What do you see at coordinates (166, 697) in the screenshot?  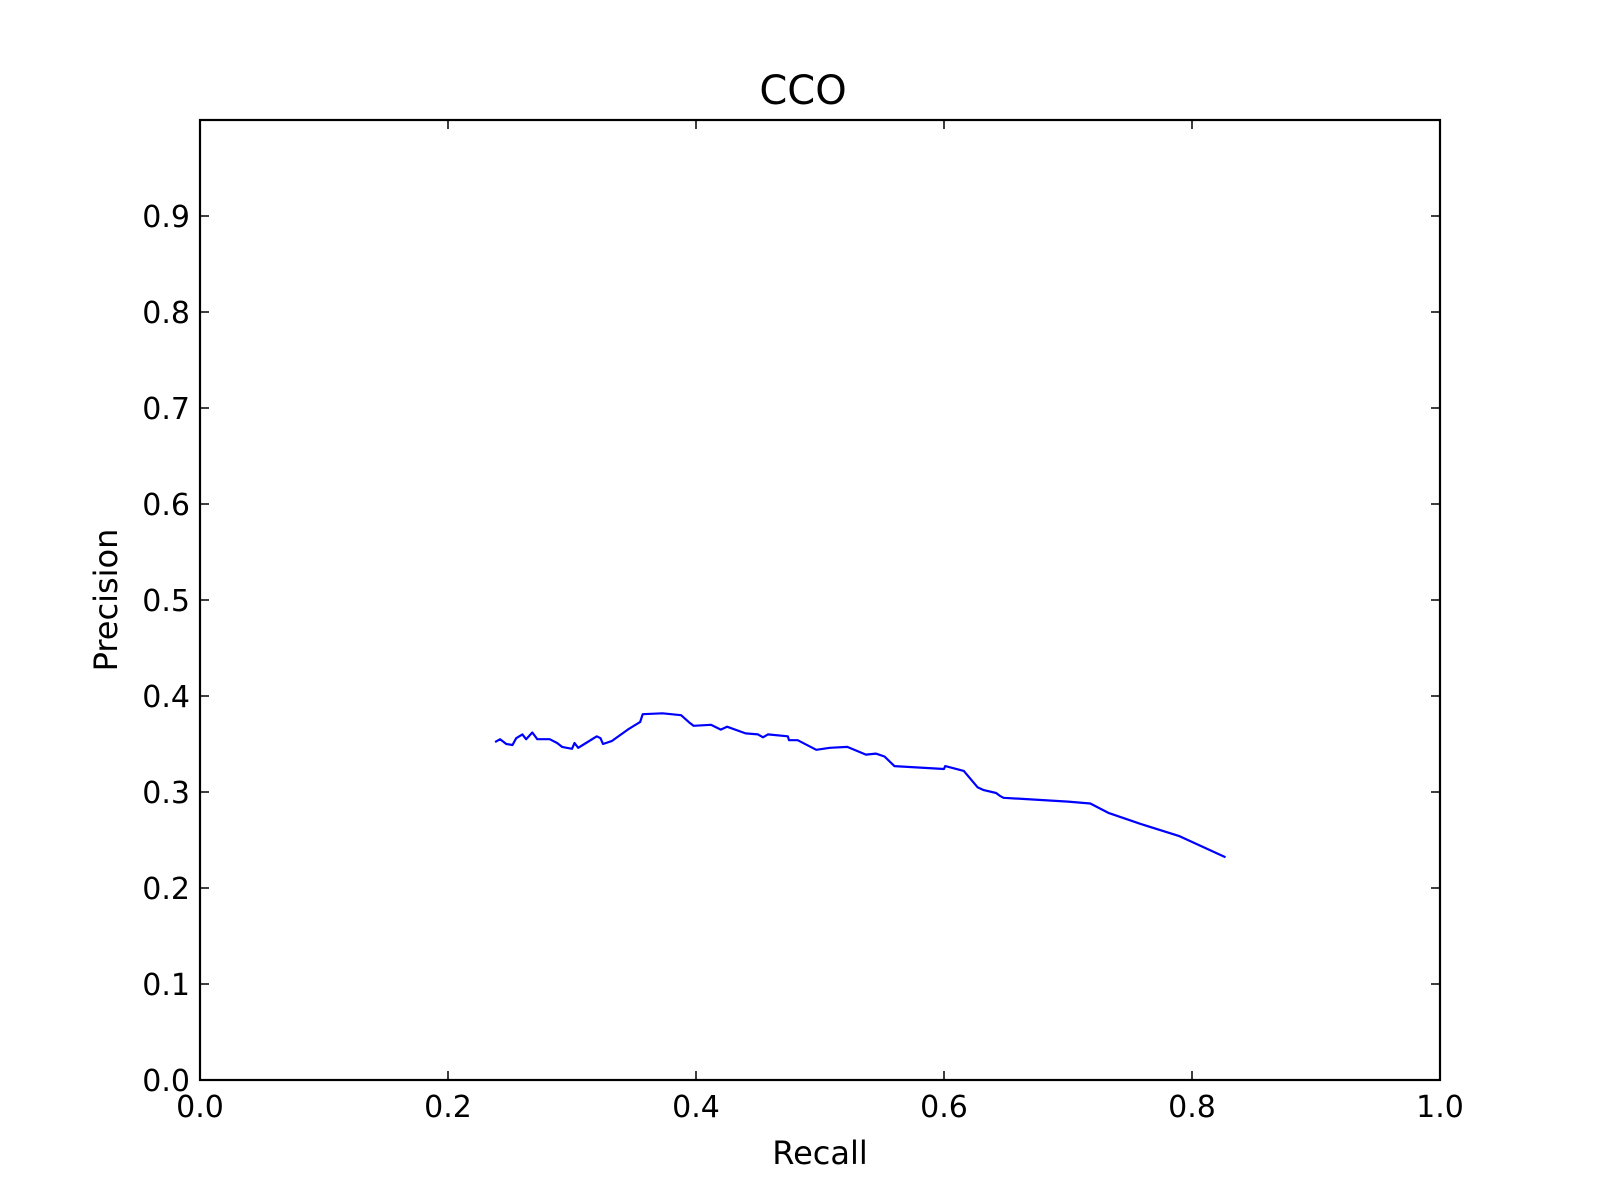 I see `y-tick-label-4: 0.4` at bounding box center [166, 697].